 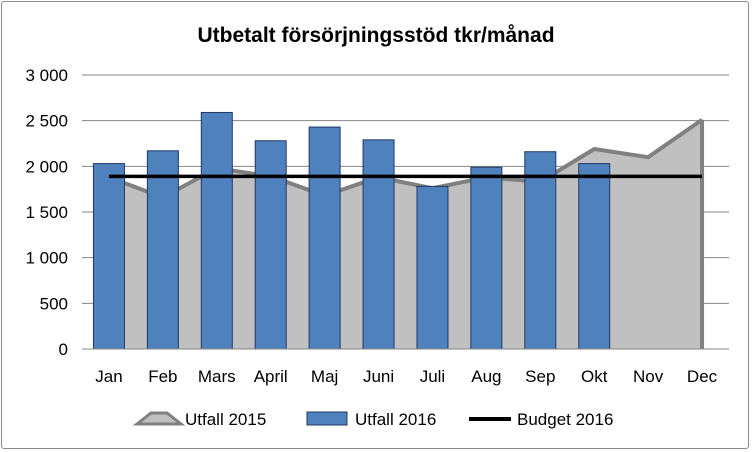 What do you see at coordinates (432, 267) in the screenshot?
I see `bar-juli` at bounding box center [432, 267].